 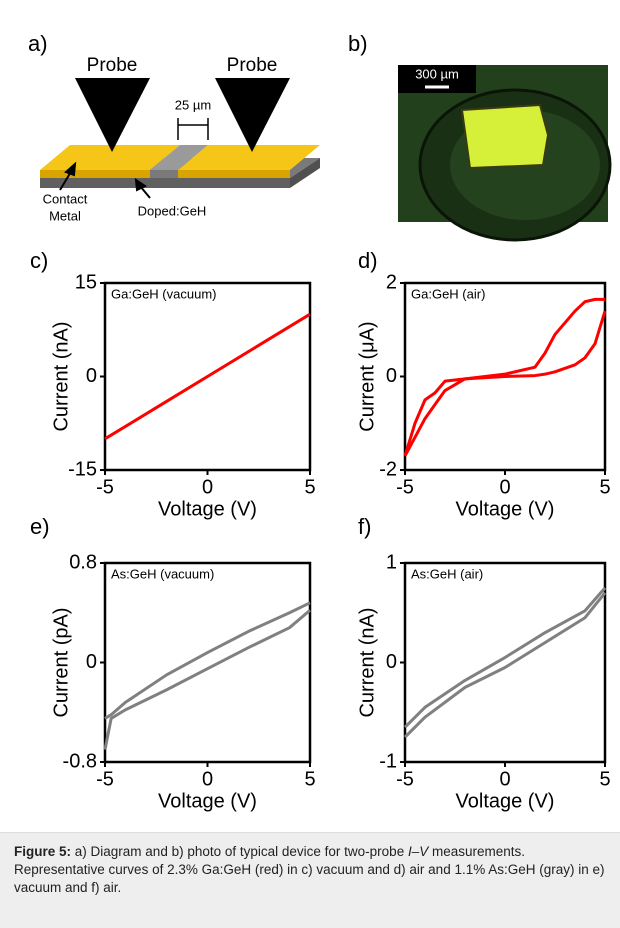 What do you see at coordinates (40, 526) in the screenshot?
I see `panel-label: e)` at bounding box center [40, 526].